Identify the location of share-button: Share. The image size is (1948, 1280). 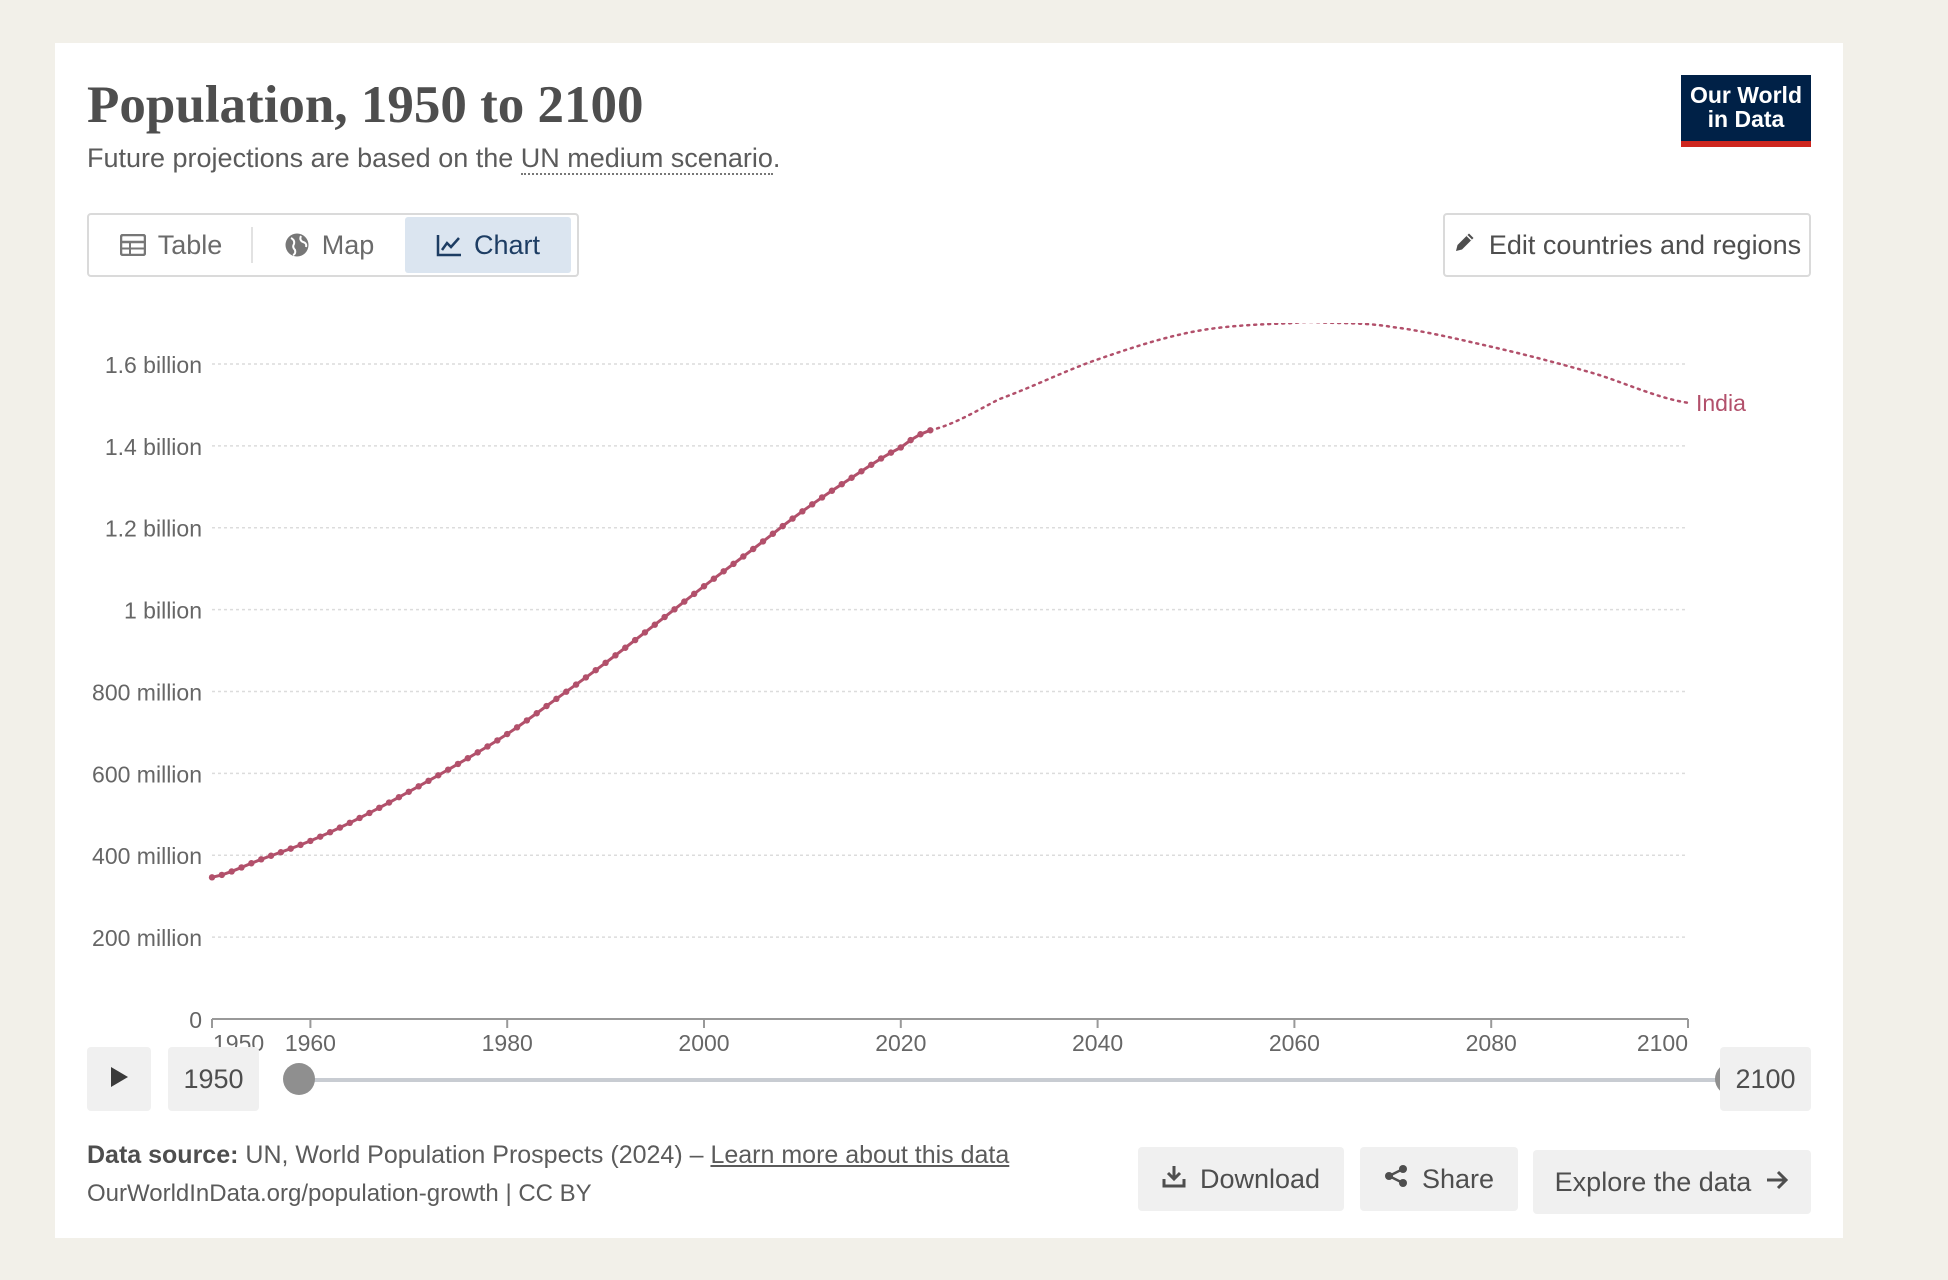
(1439, 1179).